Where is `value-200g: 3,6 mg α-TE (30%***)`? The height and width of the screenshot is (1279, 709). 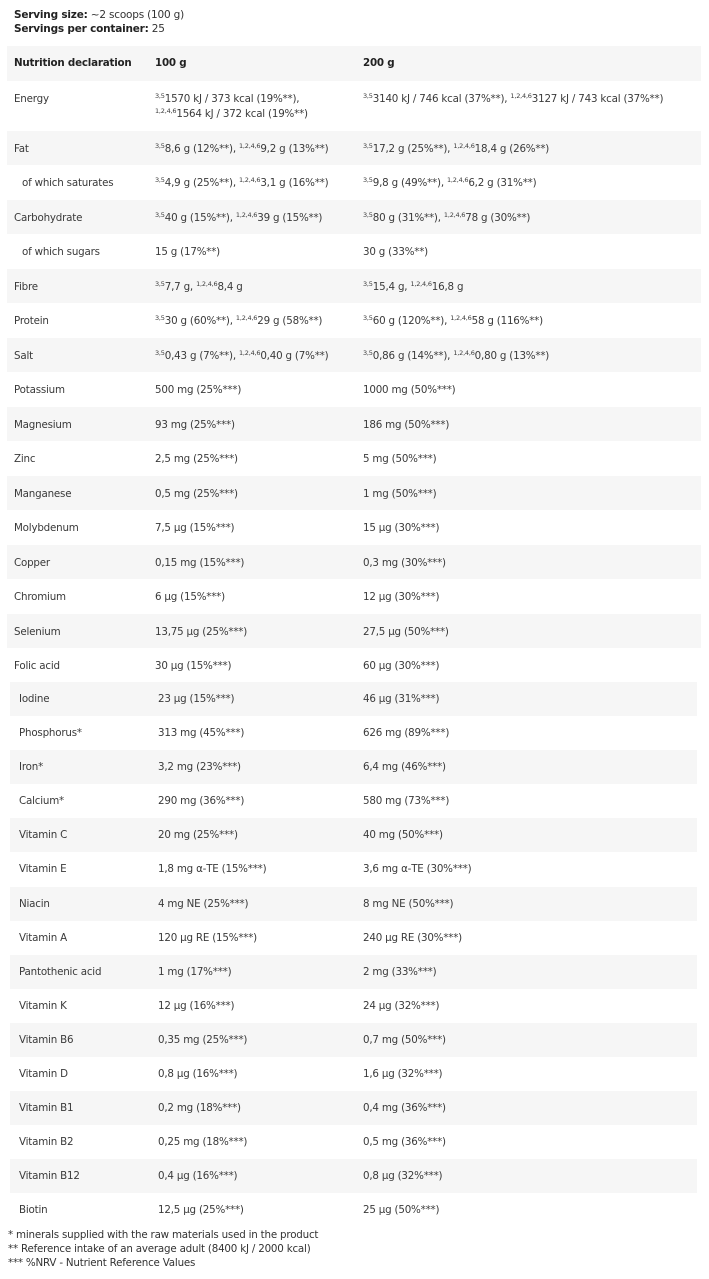
value-200g: 3,6 mg α-TE (30%***) is located at coordinates (417, 869).